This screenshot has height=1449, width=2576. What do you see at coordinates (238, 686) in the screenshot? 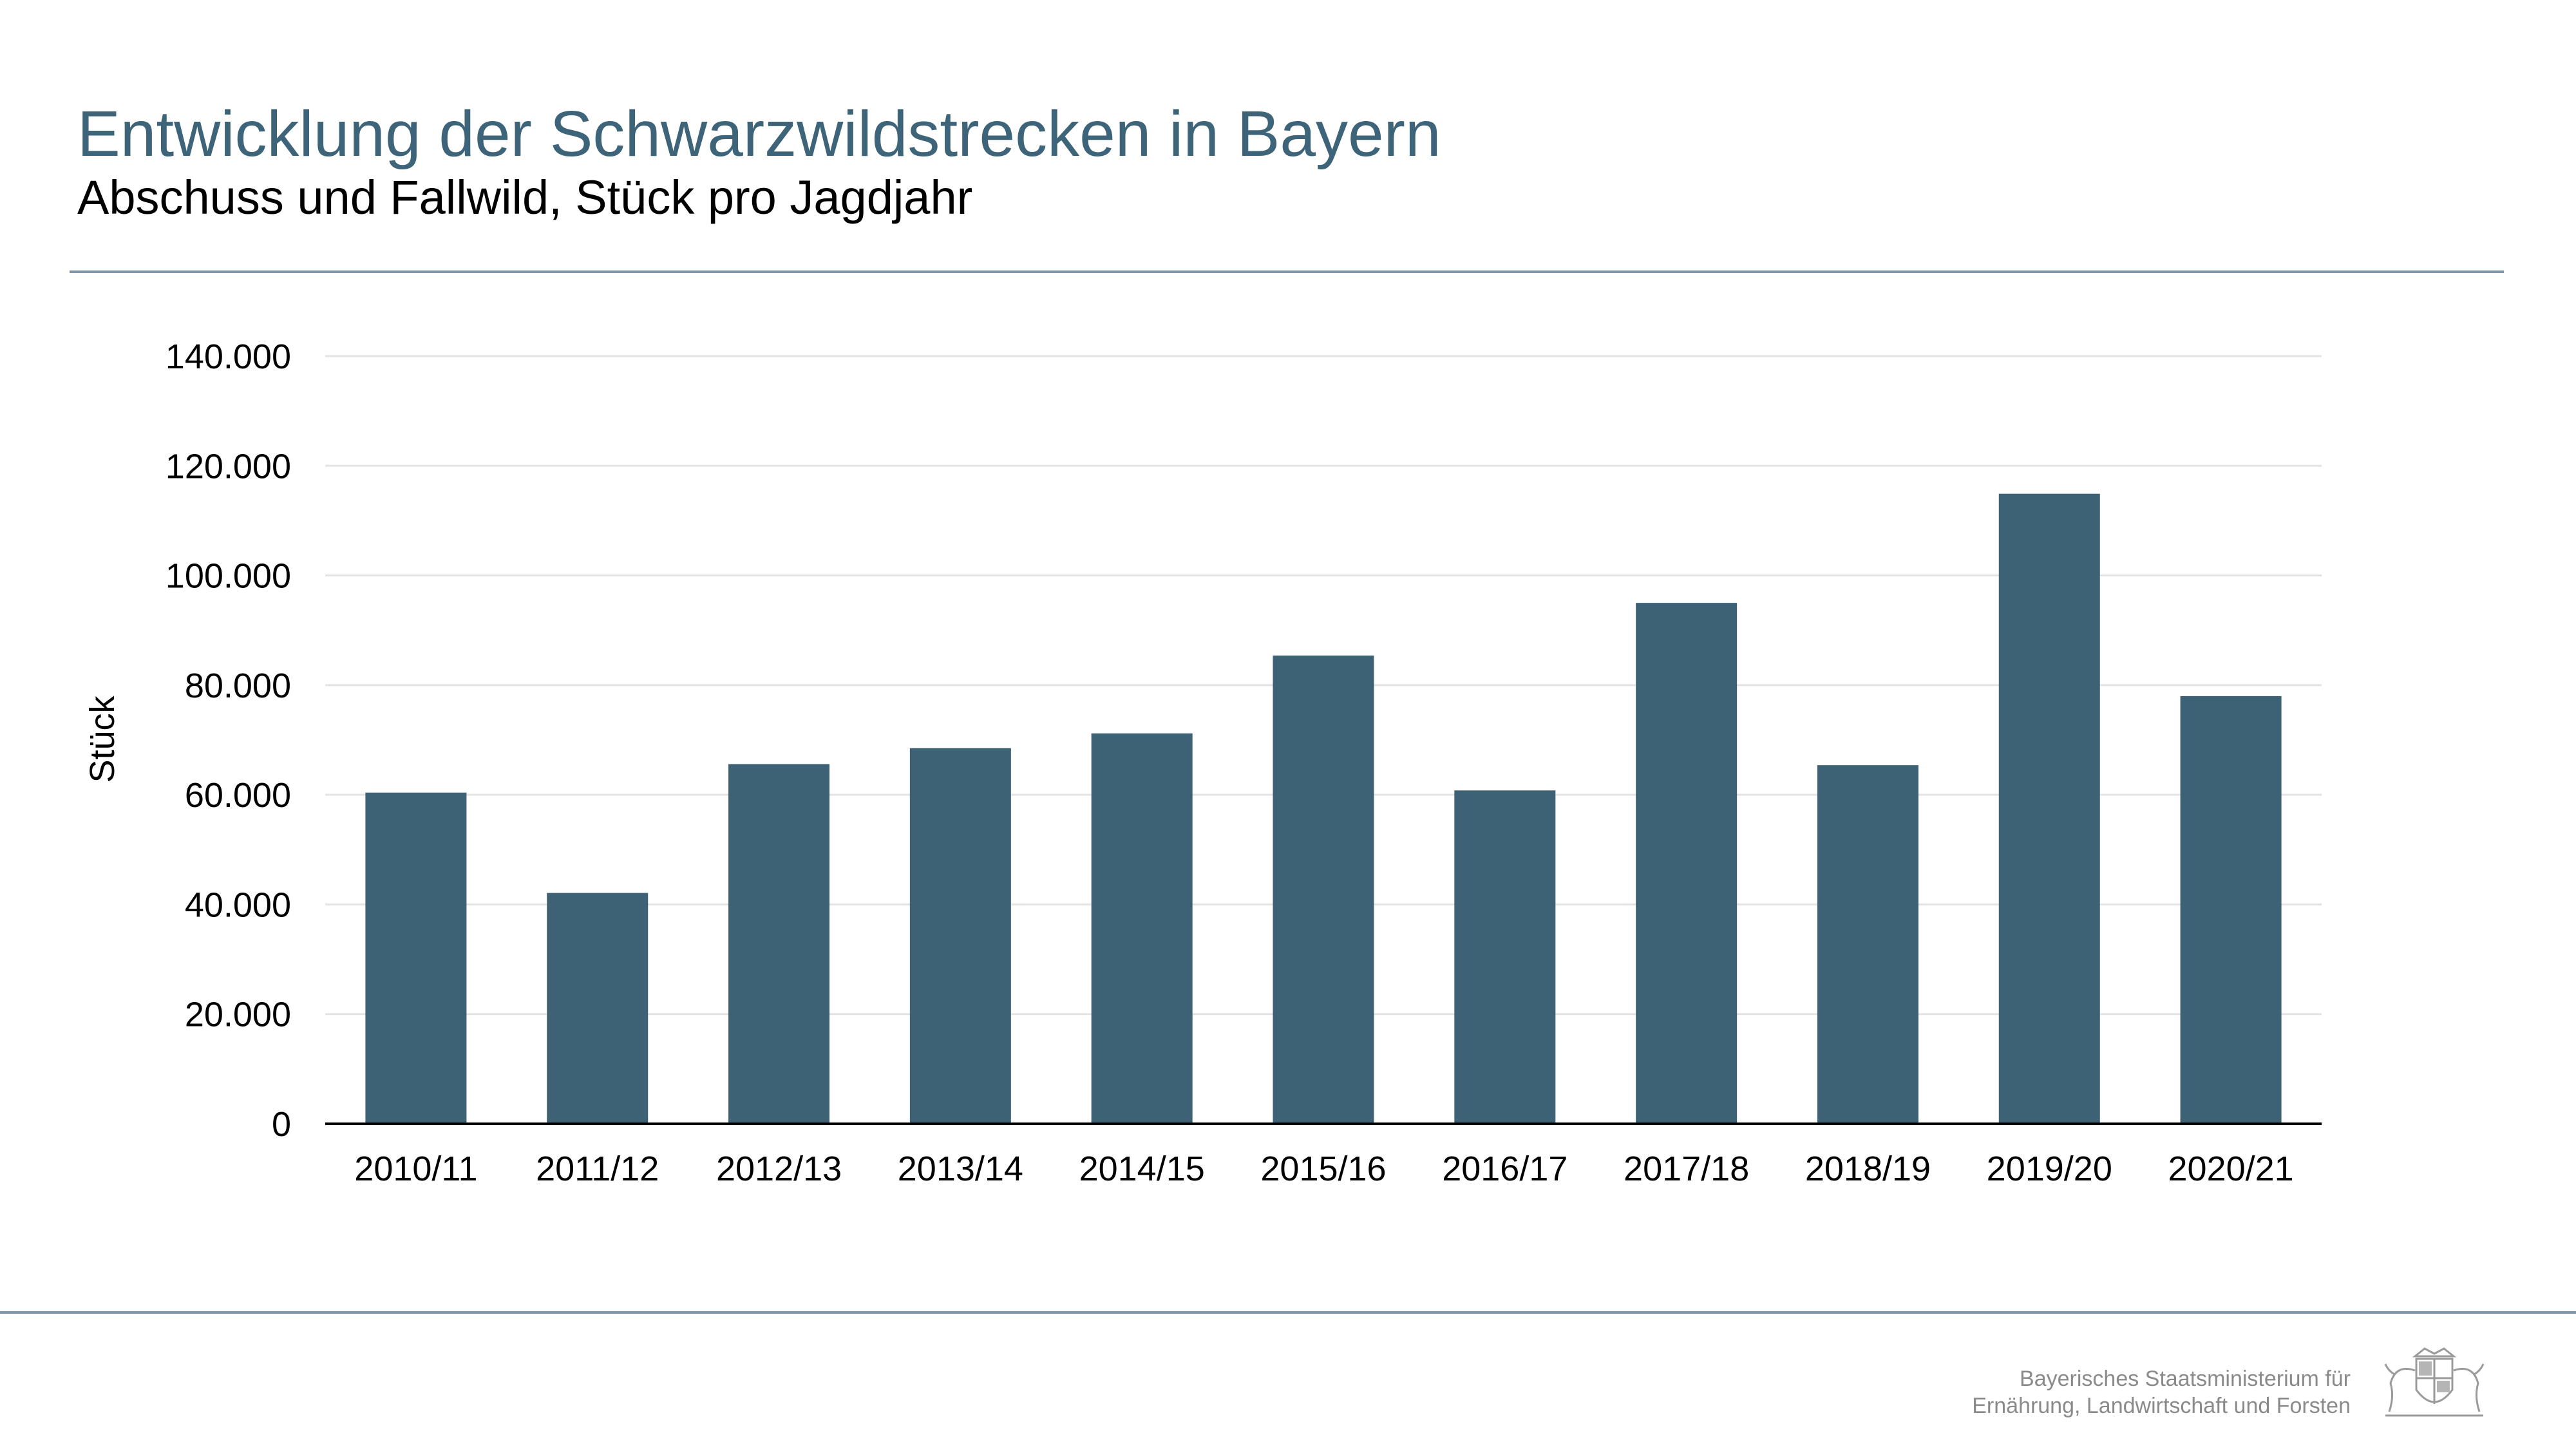
I see `y-tick-label: 80.000` at bounding box center [238, 686].